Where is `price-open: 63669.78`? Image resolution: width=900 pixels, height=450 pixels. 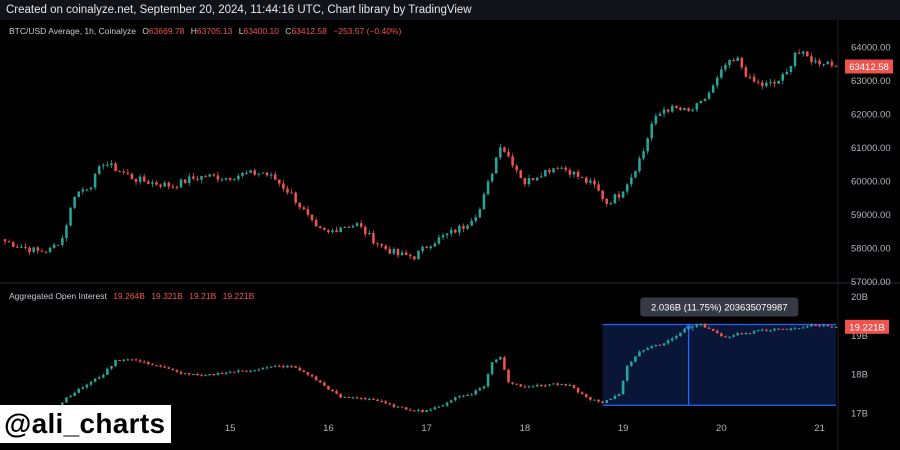 price-open: 63669.78 is located at coordinates (166, 31).